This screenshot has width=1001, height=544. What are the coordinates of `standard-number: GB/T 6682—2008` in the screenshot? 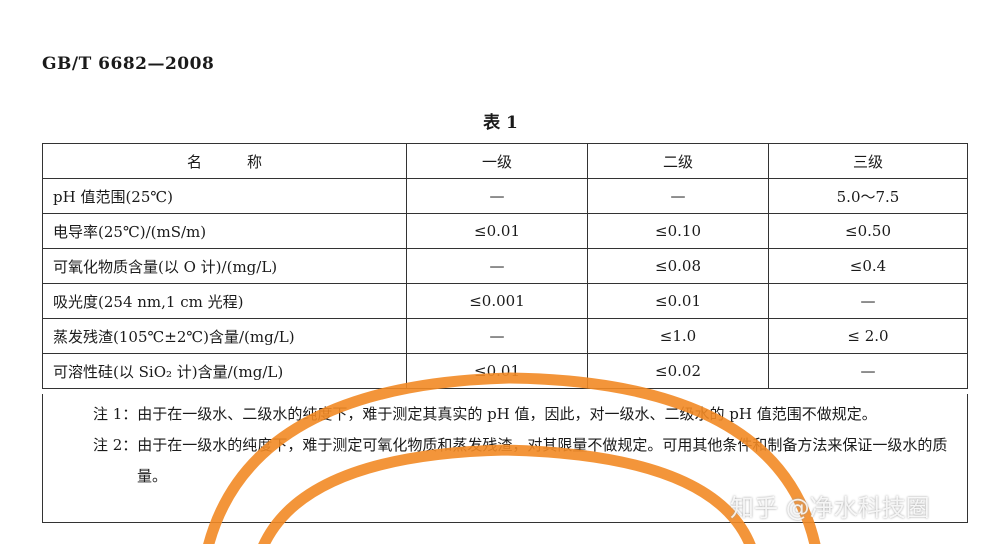 It's located at (128, 64).